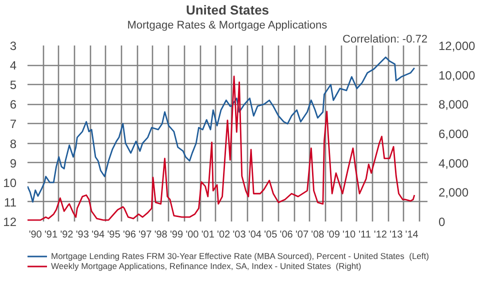  What do you see at coordinates (397, 235) in the screenshot?
I see `x-tick-label: '13` at bounding box center [397, 235].